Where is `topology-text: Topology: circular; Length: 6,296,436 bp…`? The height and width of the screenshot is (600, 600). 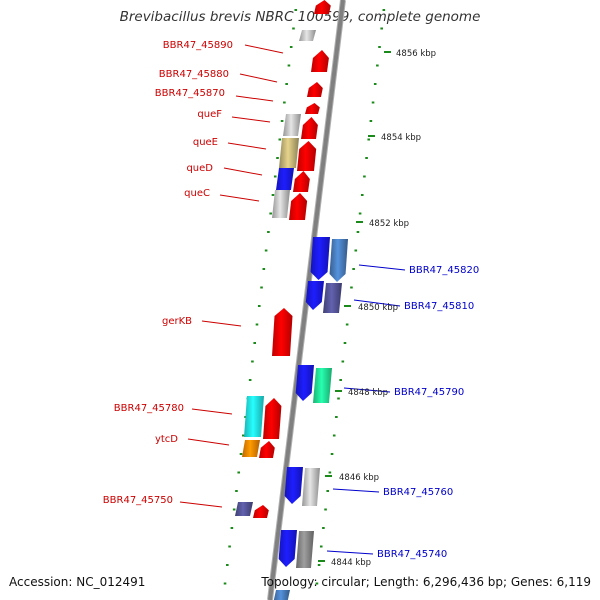
topology-text: Topology: circular; Length: 6,296,436 bp… is located at coordinates (426, 582).